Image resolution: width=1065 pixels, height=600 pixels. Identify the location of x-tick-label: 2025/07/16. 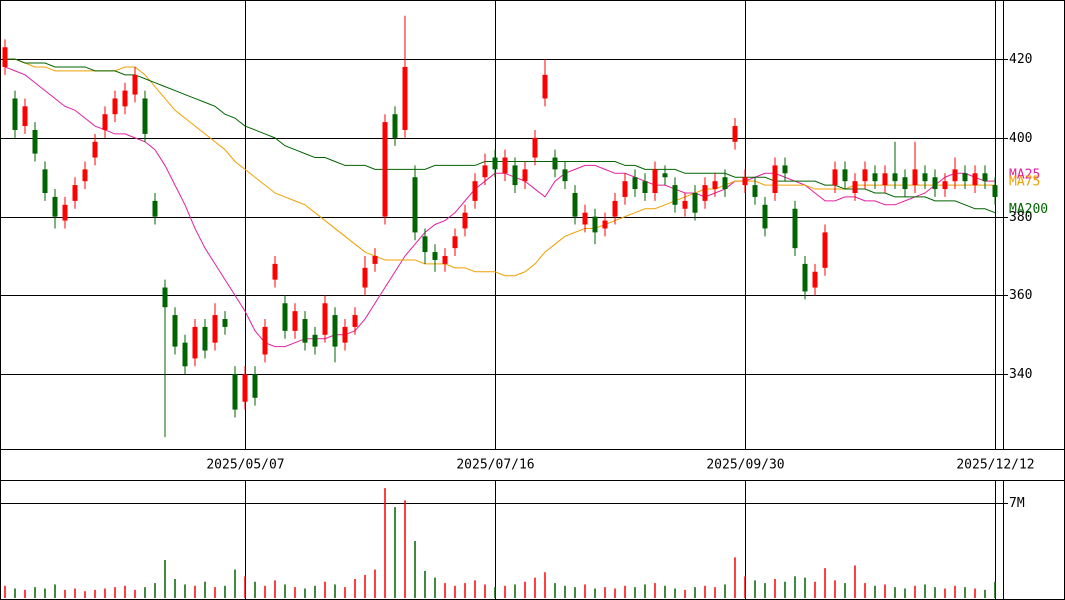
(495, 465).